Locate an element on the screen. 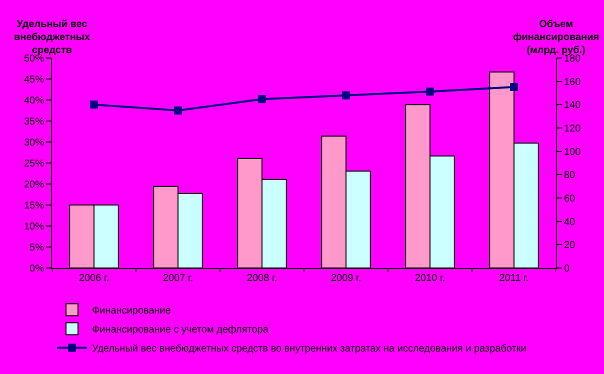 The width and height of the screenshot is (604, 374). y-tick-label: 25% is located at coordinates (34, 164).